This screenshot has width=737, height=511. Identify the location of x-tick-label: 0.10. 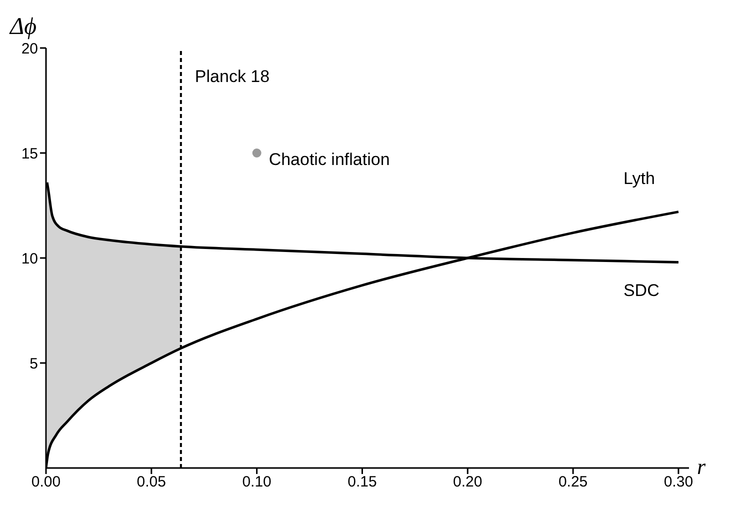
(257, 482).